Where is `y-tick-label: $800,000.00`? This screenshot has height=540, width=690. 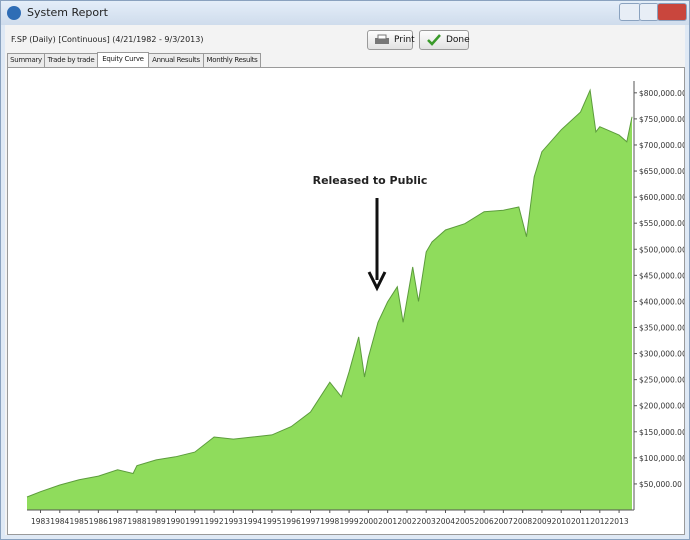 y-tick-label: $800,000.00 is located at coordinates (661, 93).